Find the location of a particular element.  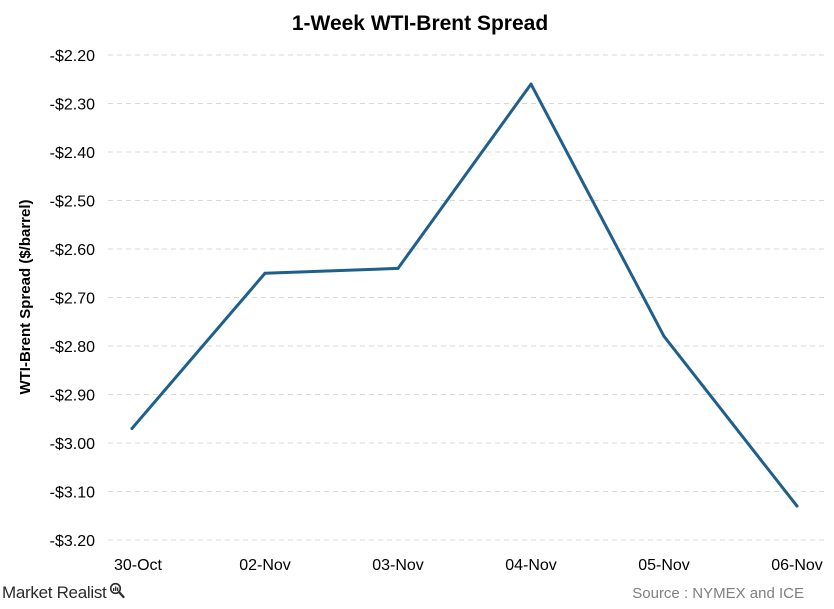

y-tick-label: -$2.60 is located at coordinates (72, 250).